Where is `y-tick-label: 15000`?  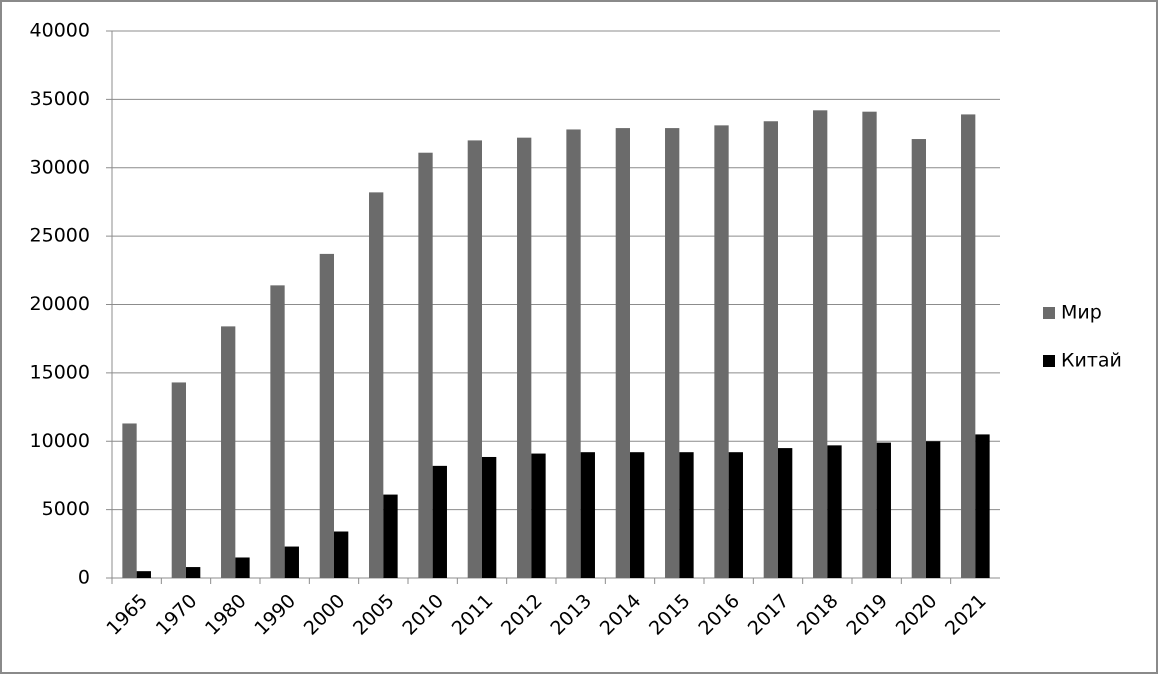
y-tick-label: 15000 is located at coordinates (60, 372).